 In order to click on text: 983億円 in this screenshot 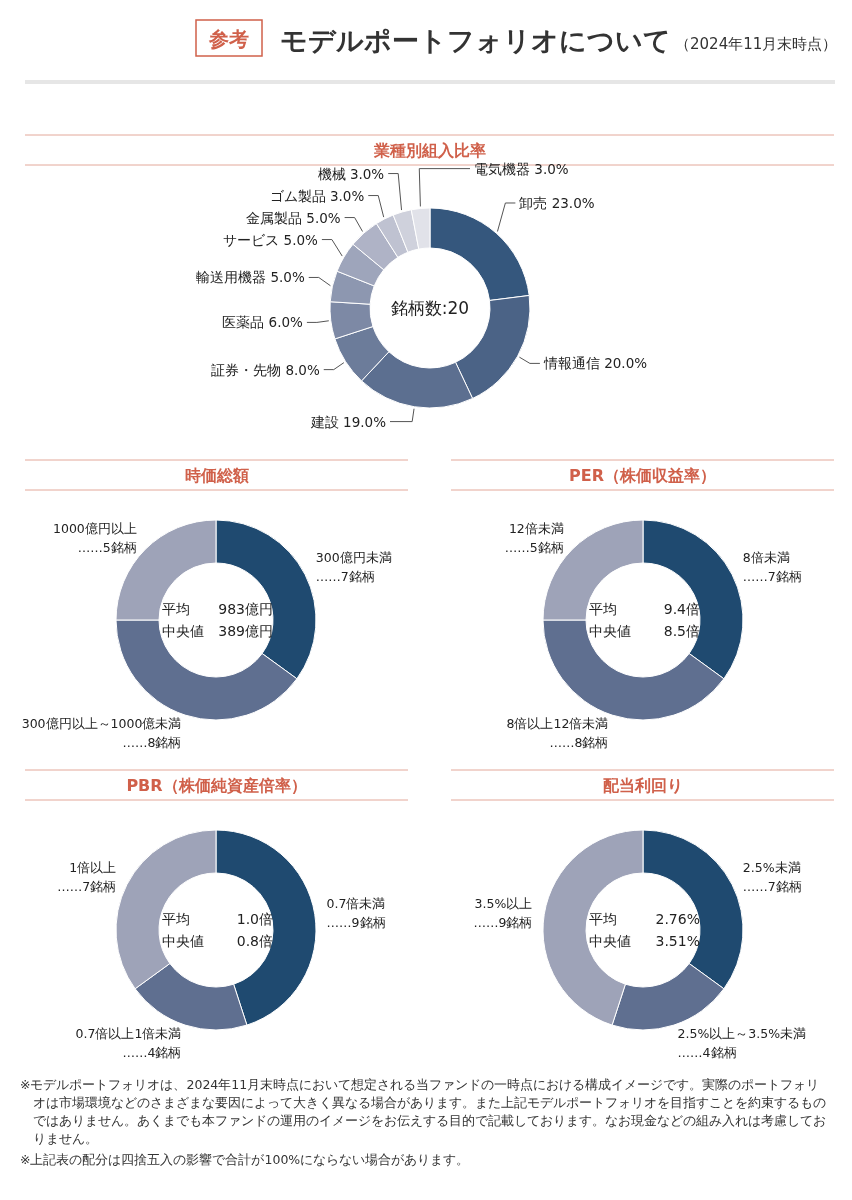, I will do `click(245, 609)`.